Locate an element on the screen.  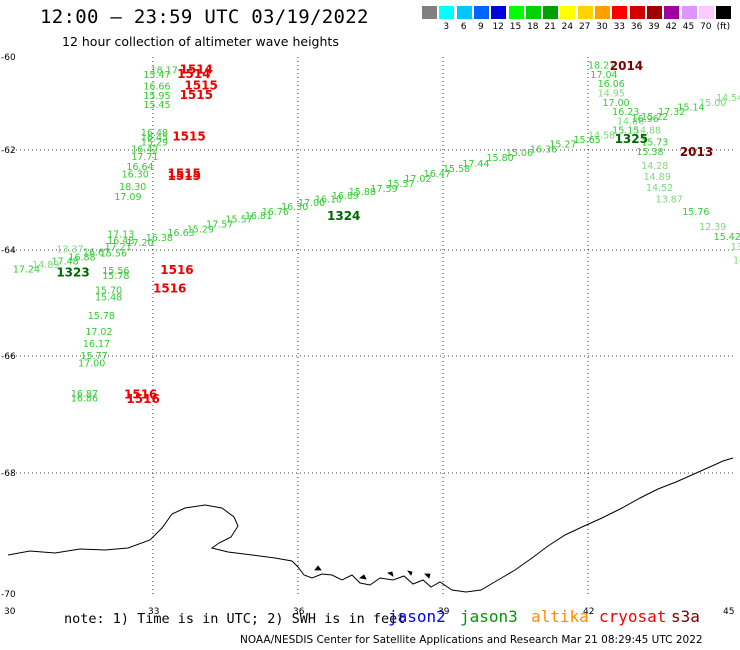
swh-label: 15.45 is located at coordinates (156, 105).